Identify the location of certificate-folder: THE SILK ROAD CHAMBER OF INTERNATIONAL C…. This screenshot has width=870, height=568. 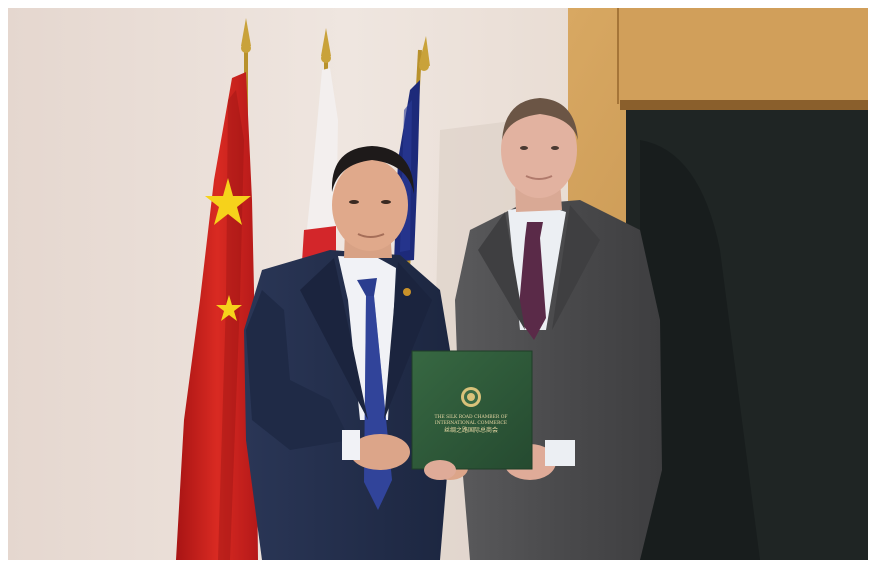
(472, 410).